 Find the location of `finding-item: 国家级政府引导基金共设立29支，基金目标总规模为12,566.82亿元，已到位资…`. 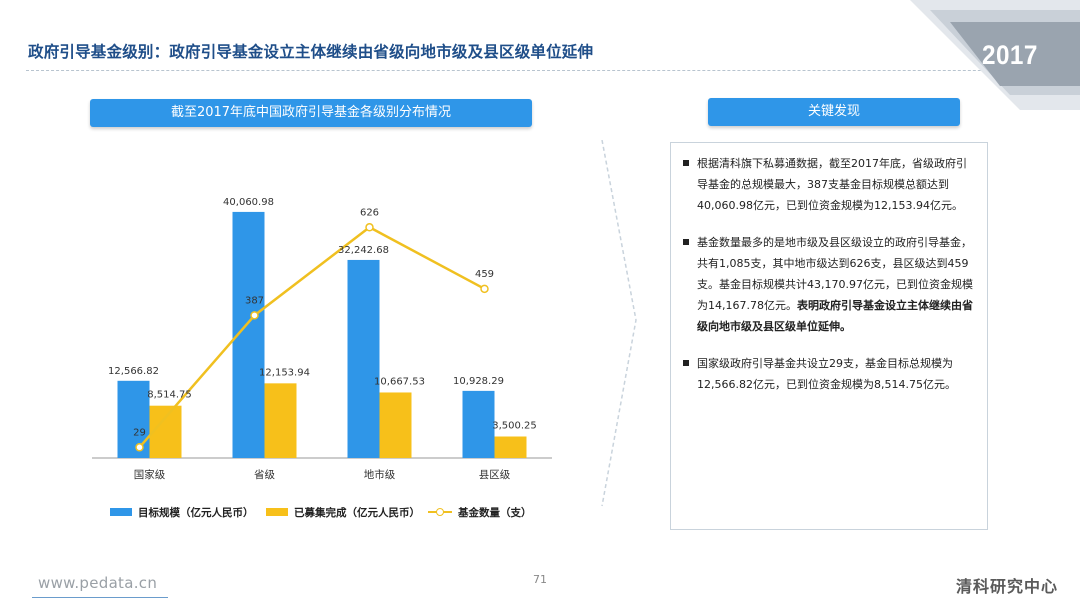

finding-item: 国家级政府引导基金共设立29支，基金目标总规模为12,566.82亿元，已到位资… is located at coordinates (830, 374).